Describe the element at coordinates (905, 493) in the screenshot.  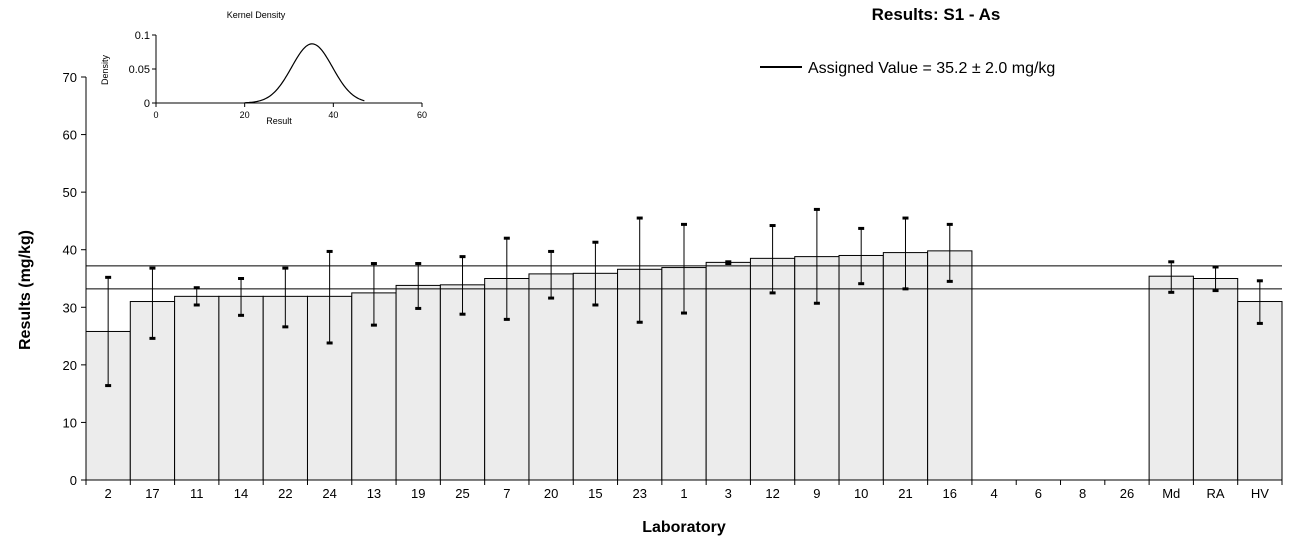
I see `x-tick-label-21: 21` at that location.